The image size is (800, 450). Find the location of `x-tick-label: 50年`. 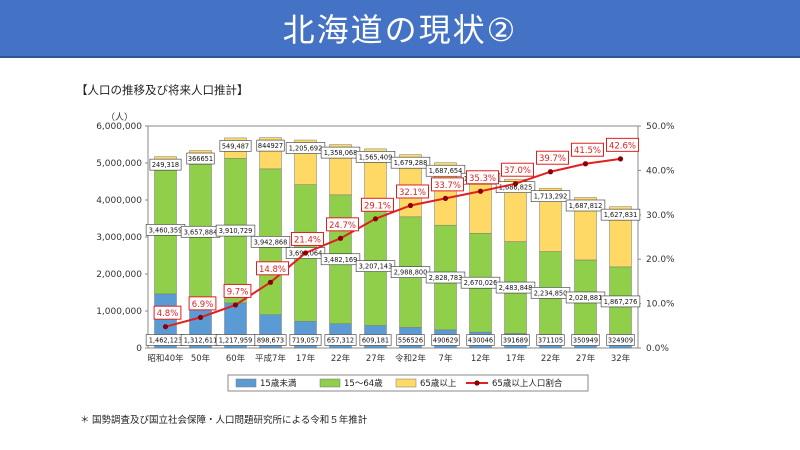

x-tick-label: 50年 is located at coordinates (201, 358).